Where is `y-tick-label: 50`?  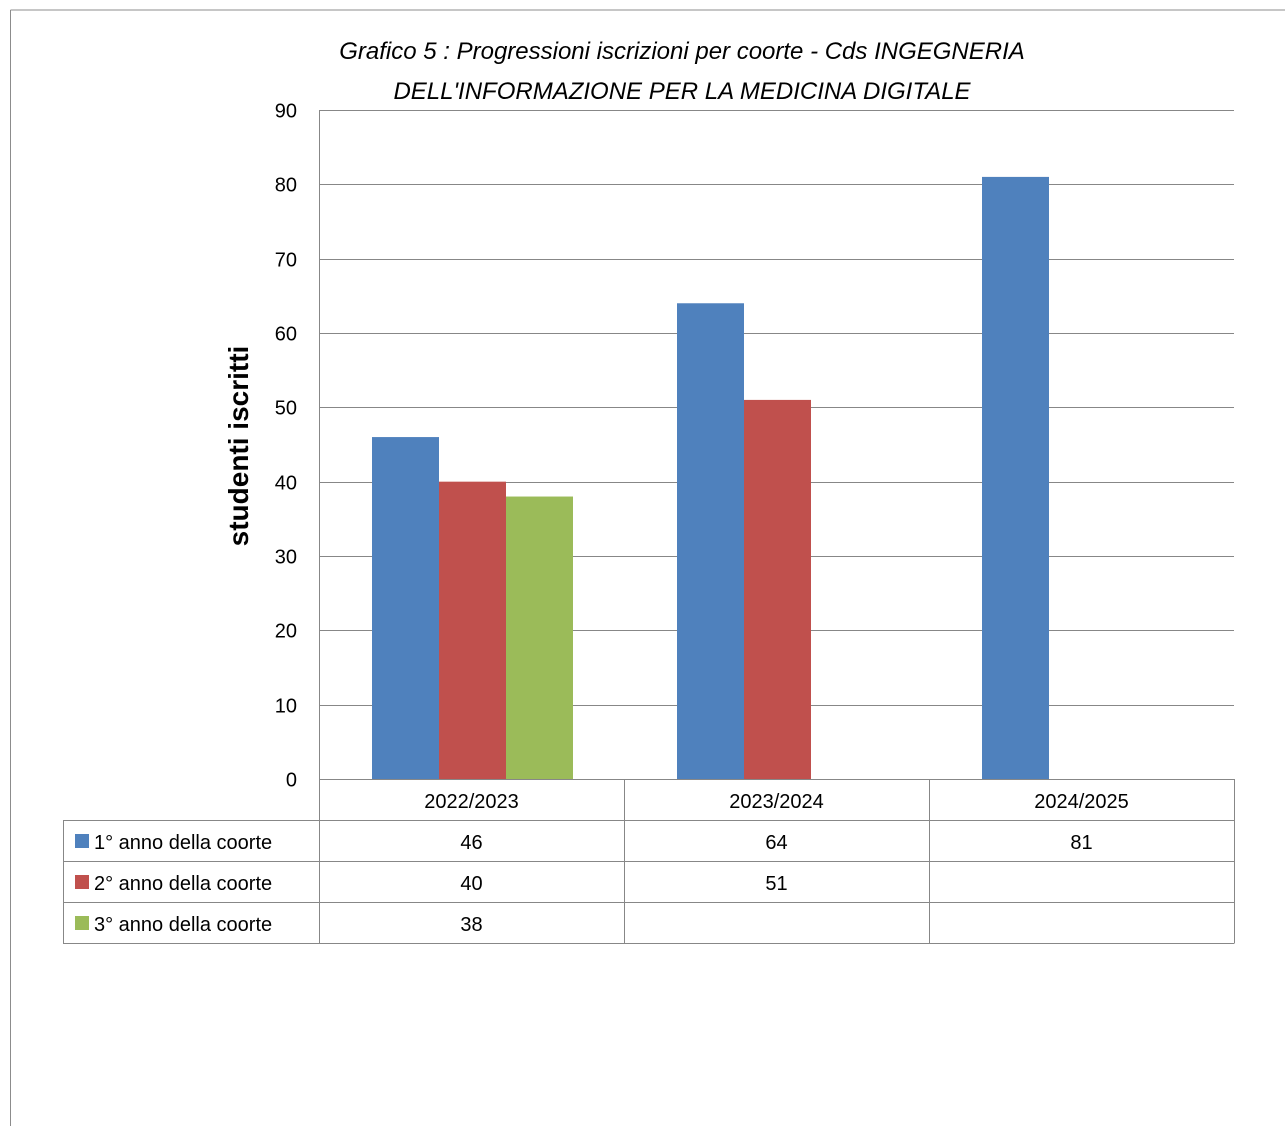 y-tick-label: 50 is located at coordinates (286, 409).